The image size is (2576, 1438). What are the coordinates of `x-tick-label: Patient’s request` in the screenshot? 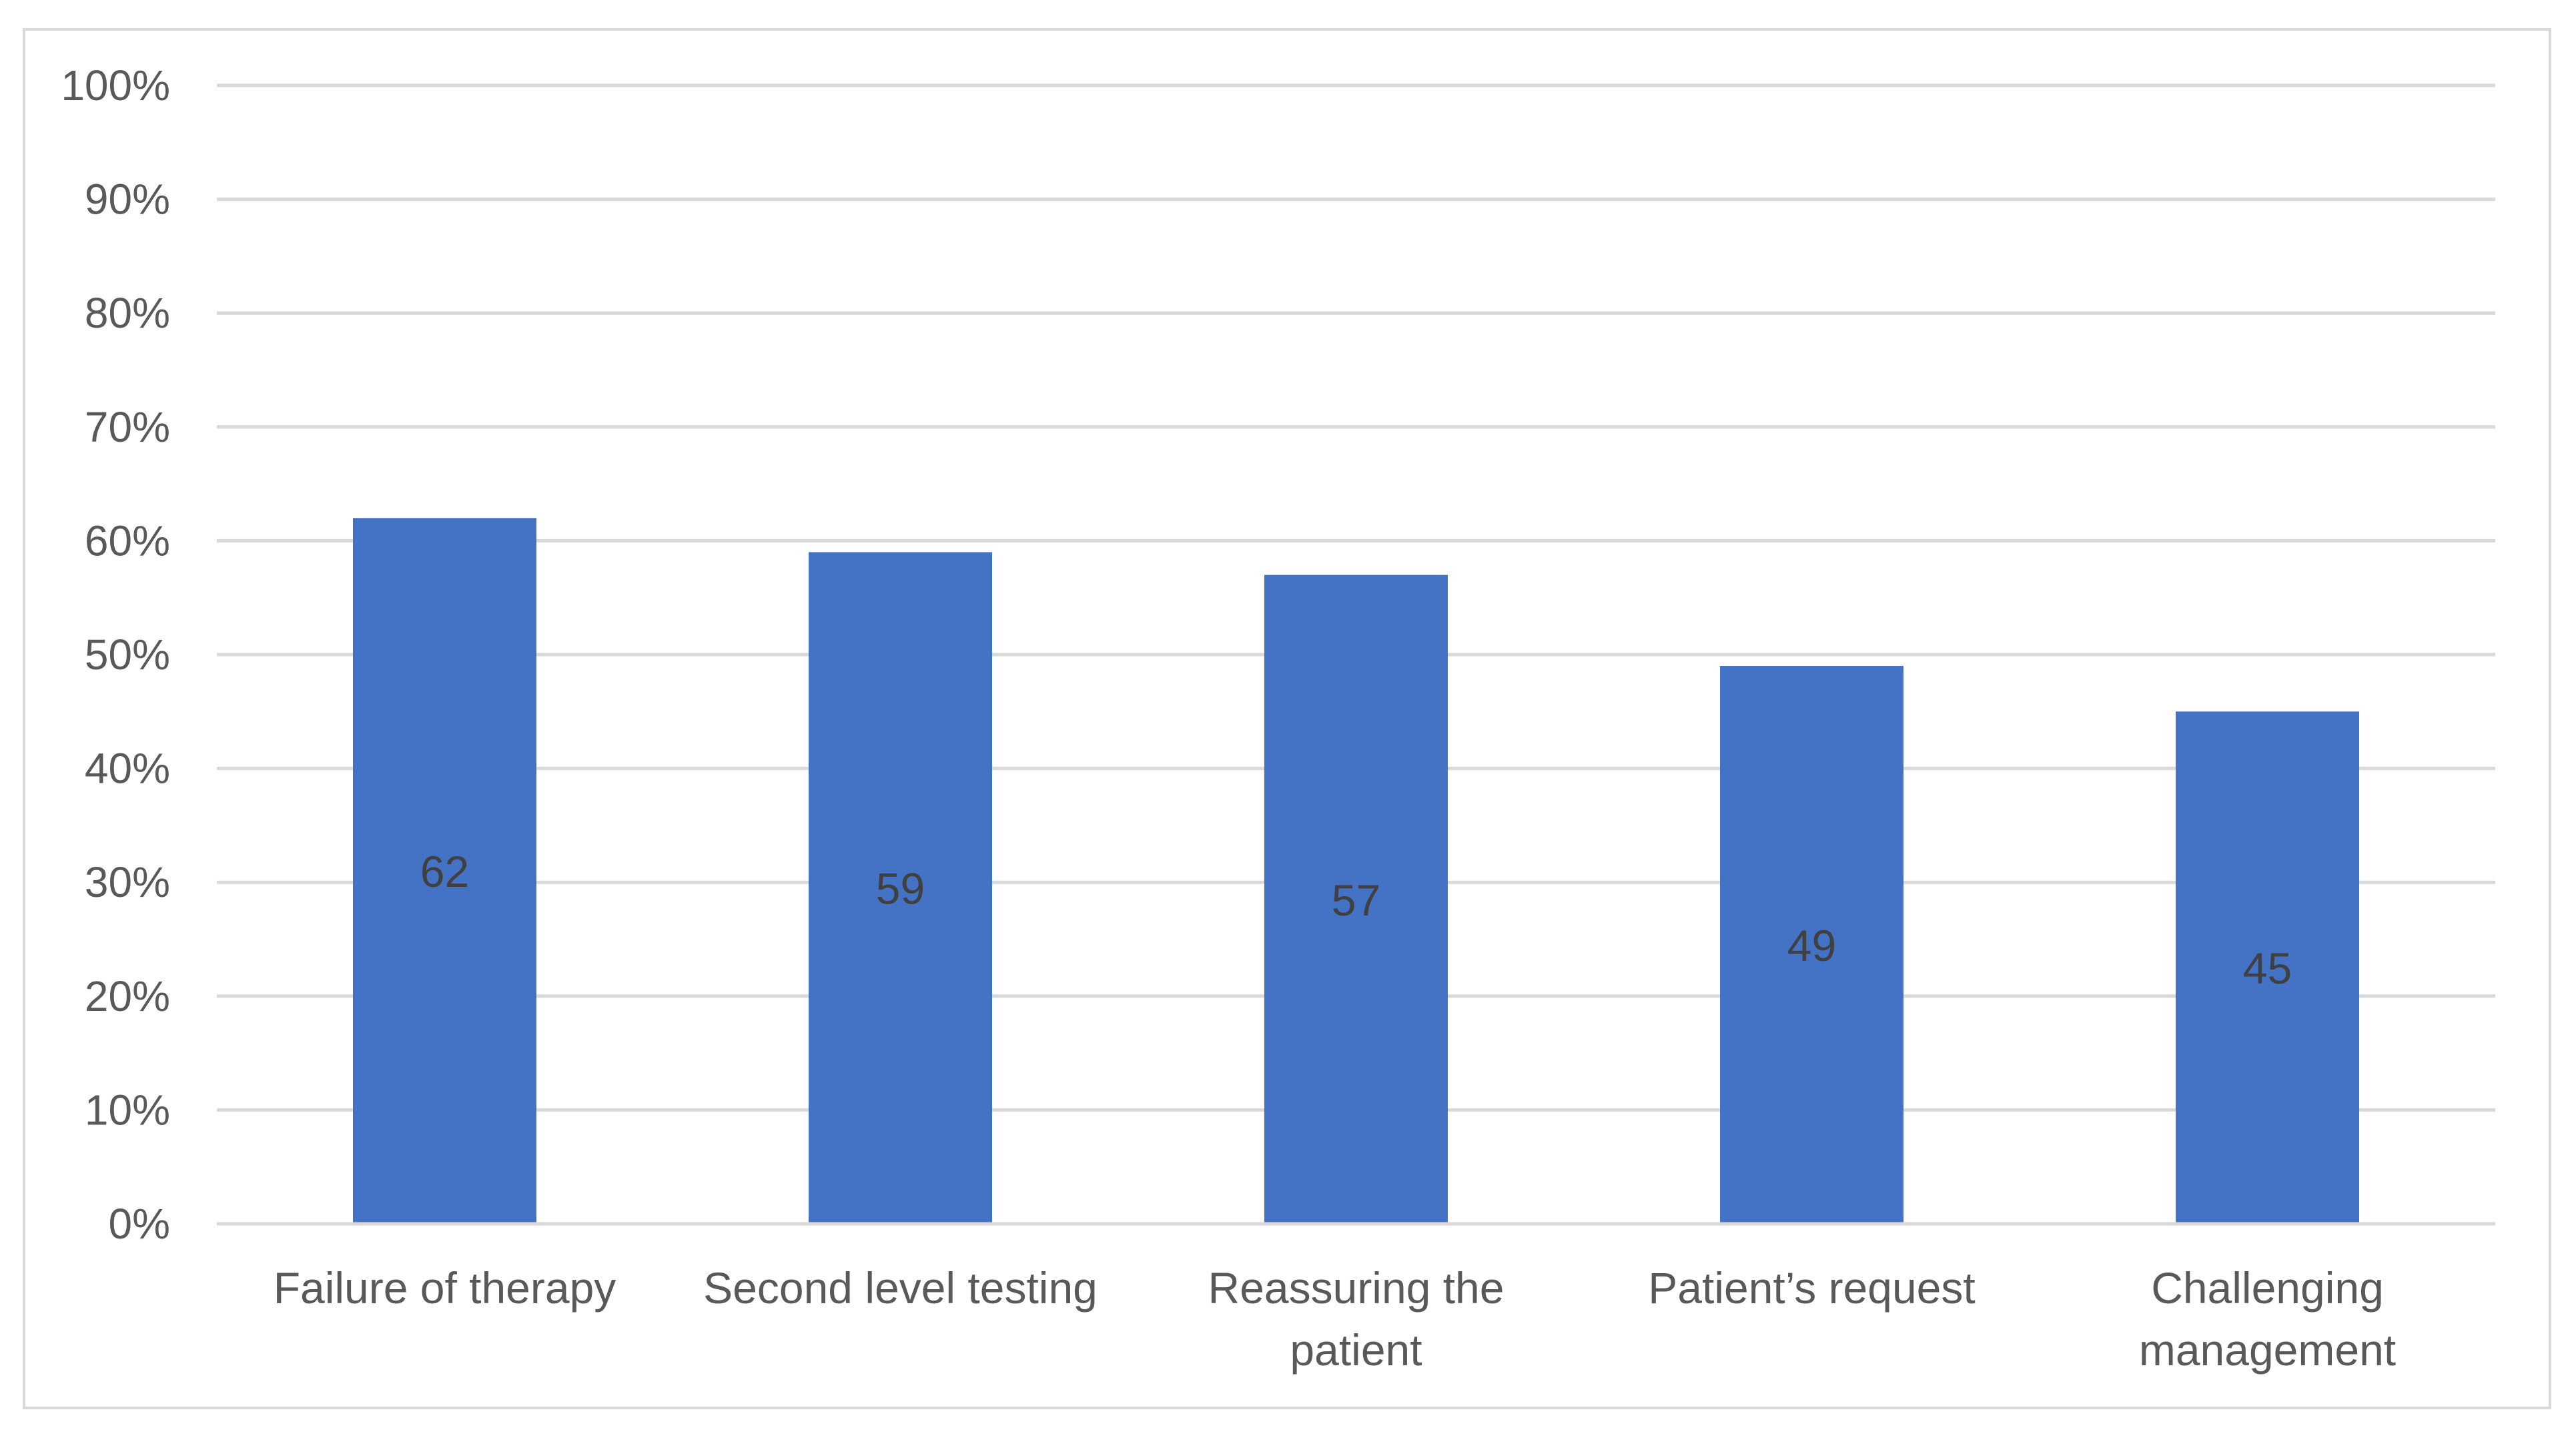 It's located at (1811, 1288).